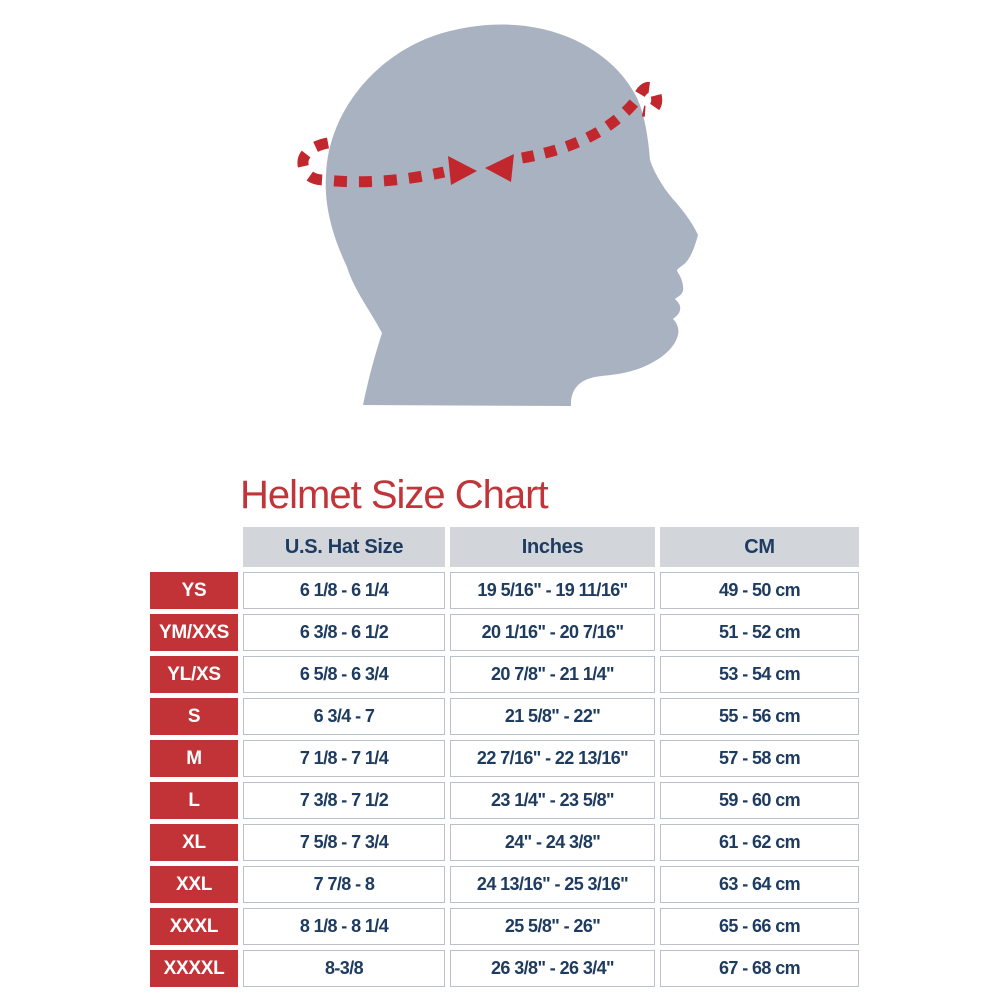 The height and width of the screenshot is (1000, 1000). Describe the element at coordinates (194, 547) in the screenshot. I see `table-corner-spacer` at that location.